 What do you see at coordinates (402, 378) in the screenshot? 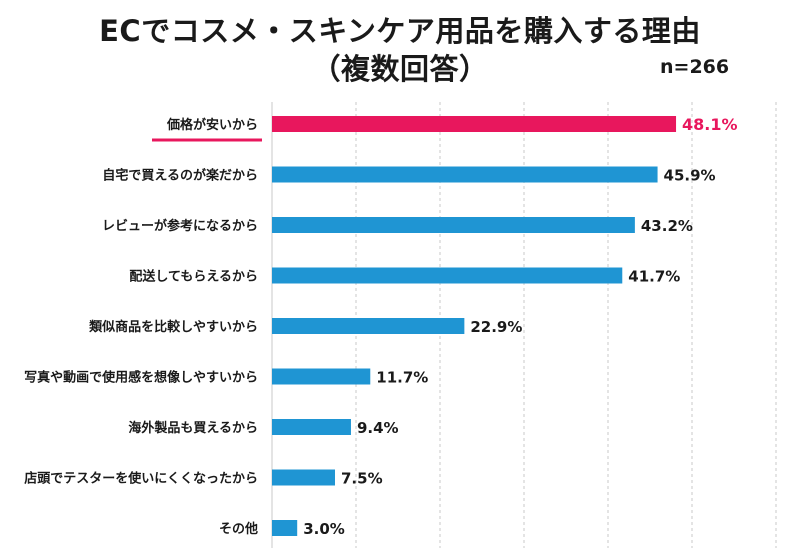
I see `value-label: 11.7%` at bounding box center [402, 378].